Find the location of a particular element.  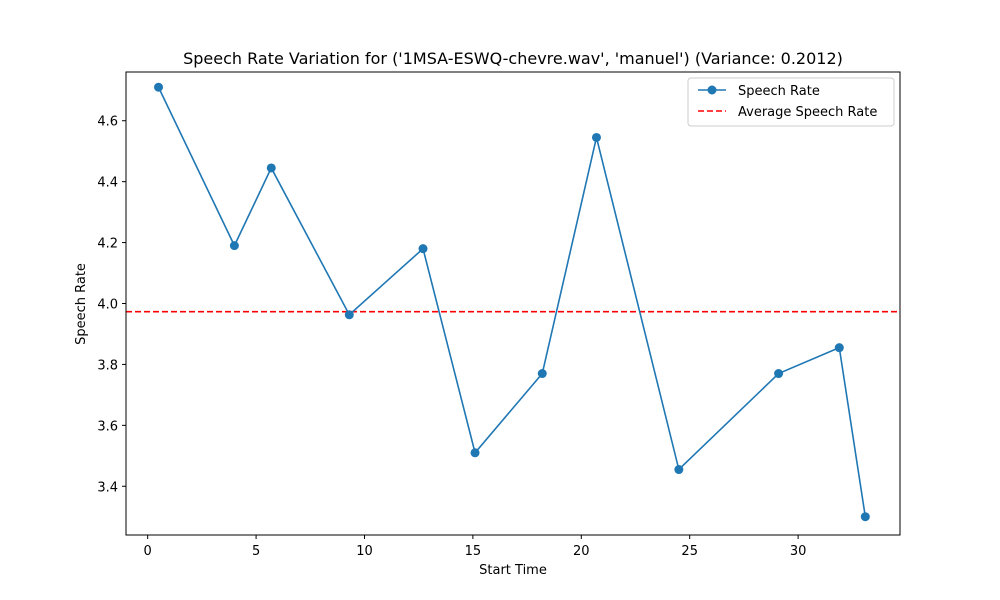

y-tick-label: 3.4 is located at coordinates (107, 487).